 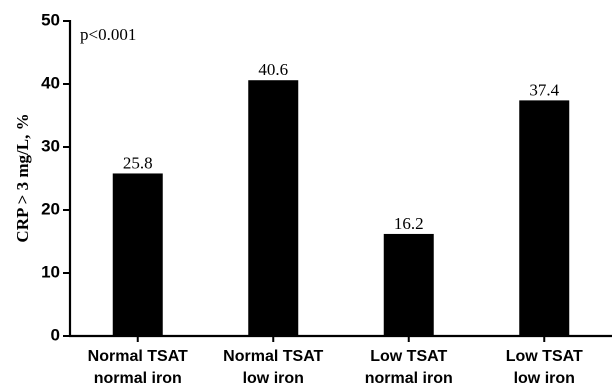 I want to click on y-tick-label: 30, so click(x=50, y=145).